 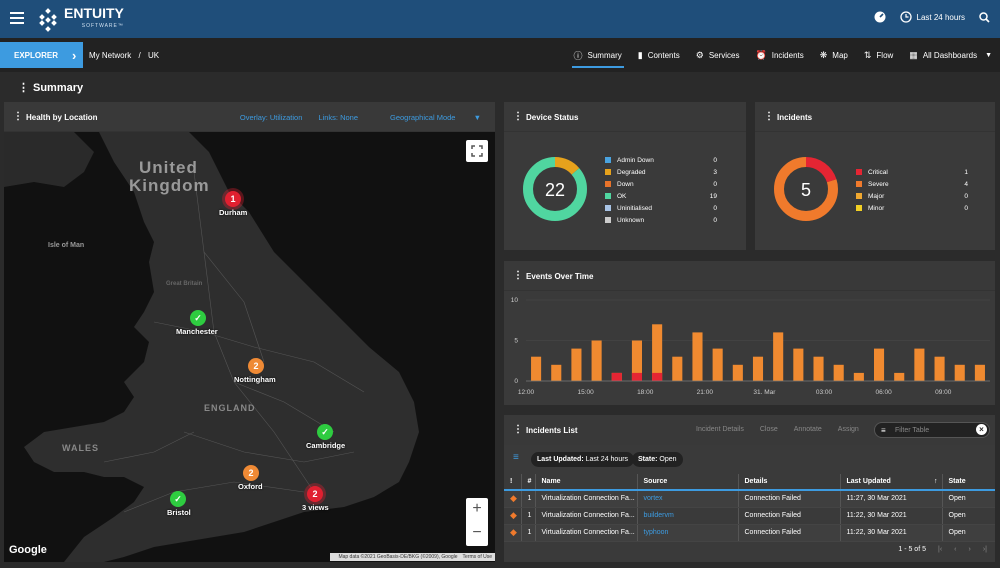 What do you see at coordinates (477, 151) in the screenshot?
I see `fullscreen-button` at bounding box center [477, 151].